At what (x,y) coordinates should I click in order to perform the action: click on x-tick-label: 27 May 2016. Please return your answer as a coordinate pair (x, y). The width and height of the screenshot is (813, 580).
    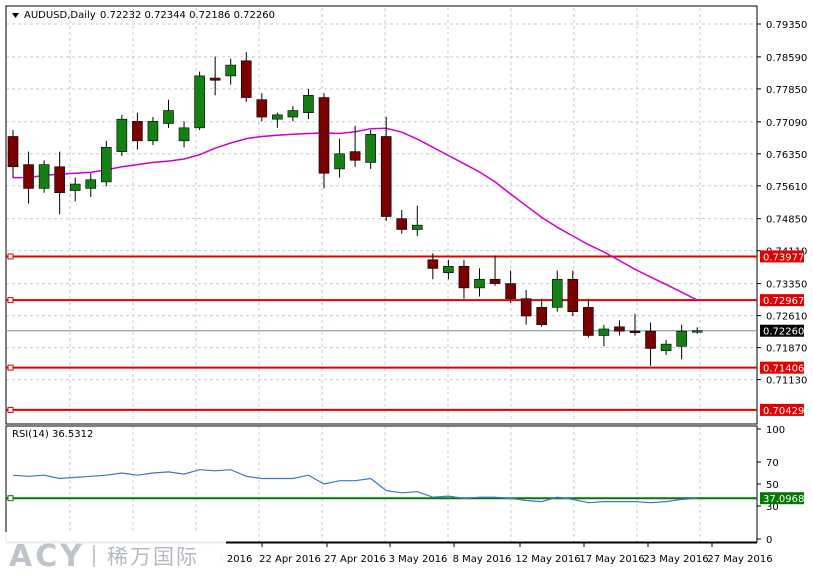
    Looking at the image, I should click on (739, 559).